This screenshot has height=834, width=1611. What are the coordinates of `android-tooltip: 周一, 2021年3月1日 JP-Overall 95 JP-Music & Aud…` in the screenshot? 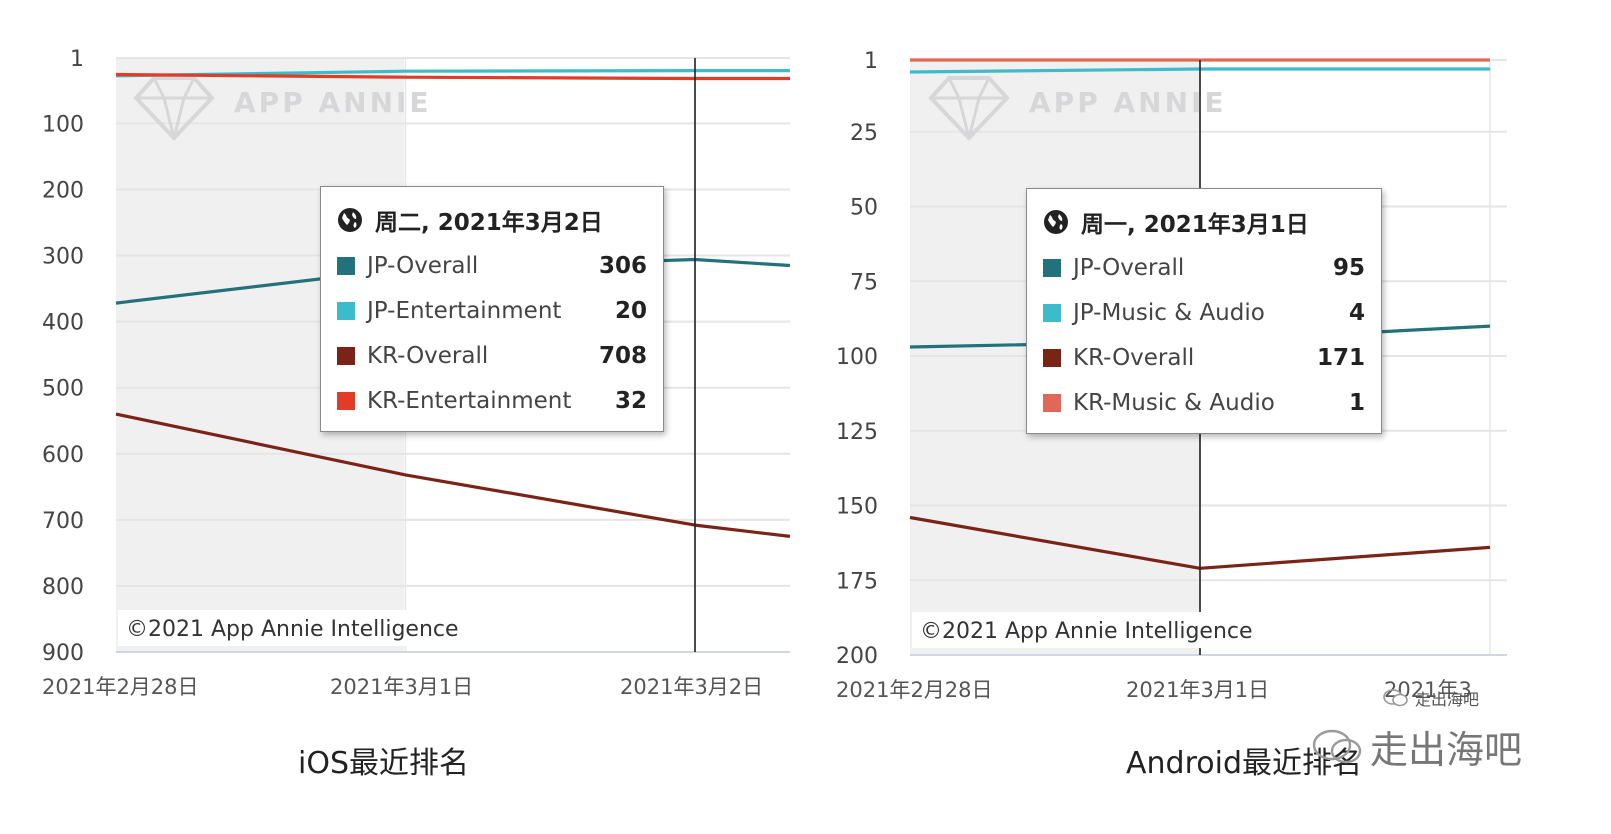 It's located at (1204, 311).